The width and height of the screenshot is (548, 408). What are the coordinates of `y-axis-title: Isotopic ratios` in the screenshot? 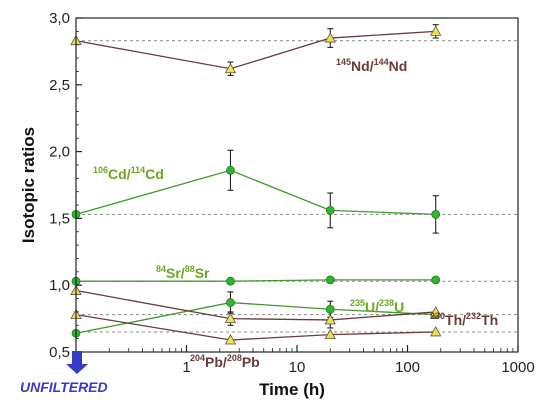 It's located at (28, 185).